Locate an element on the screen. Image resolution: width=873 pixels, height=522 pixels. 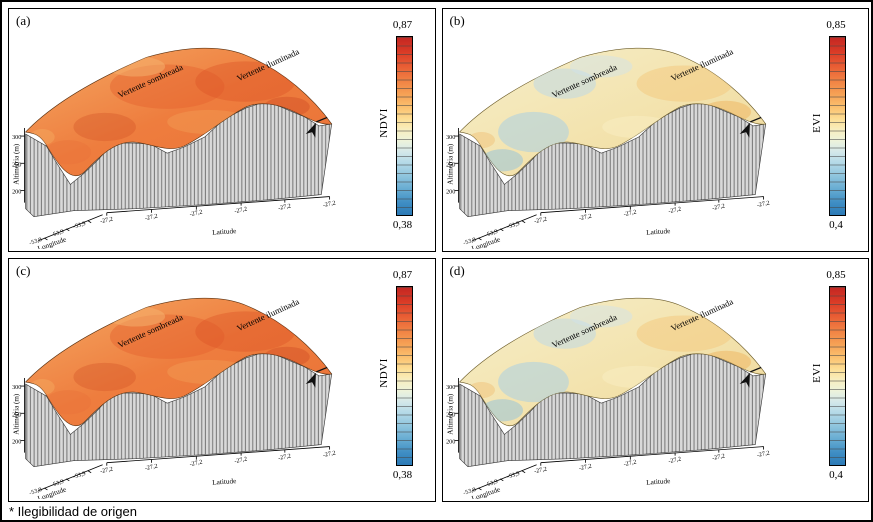
panel-letter: (c) is located at coordinates (23, 270).